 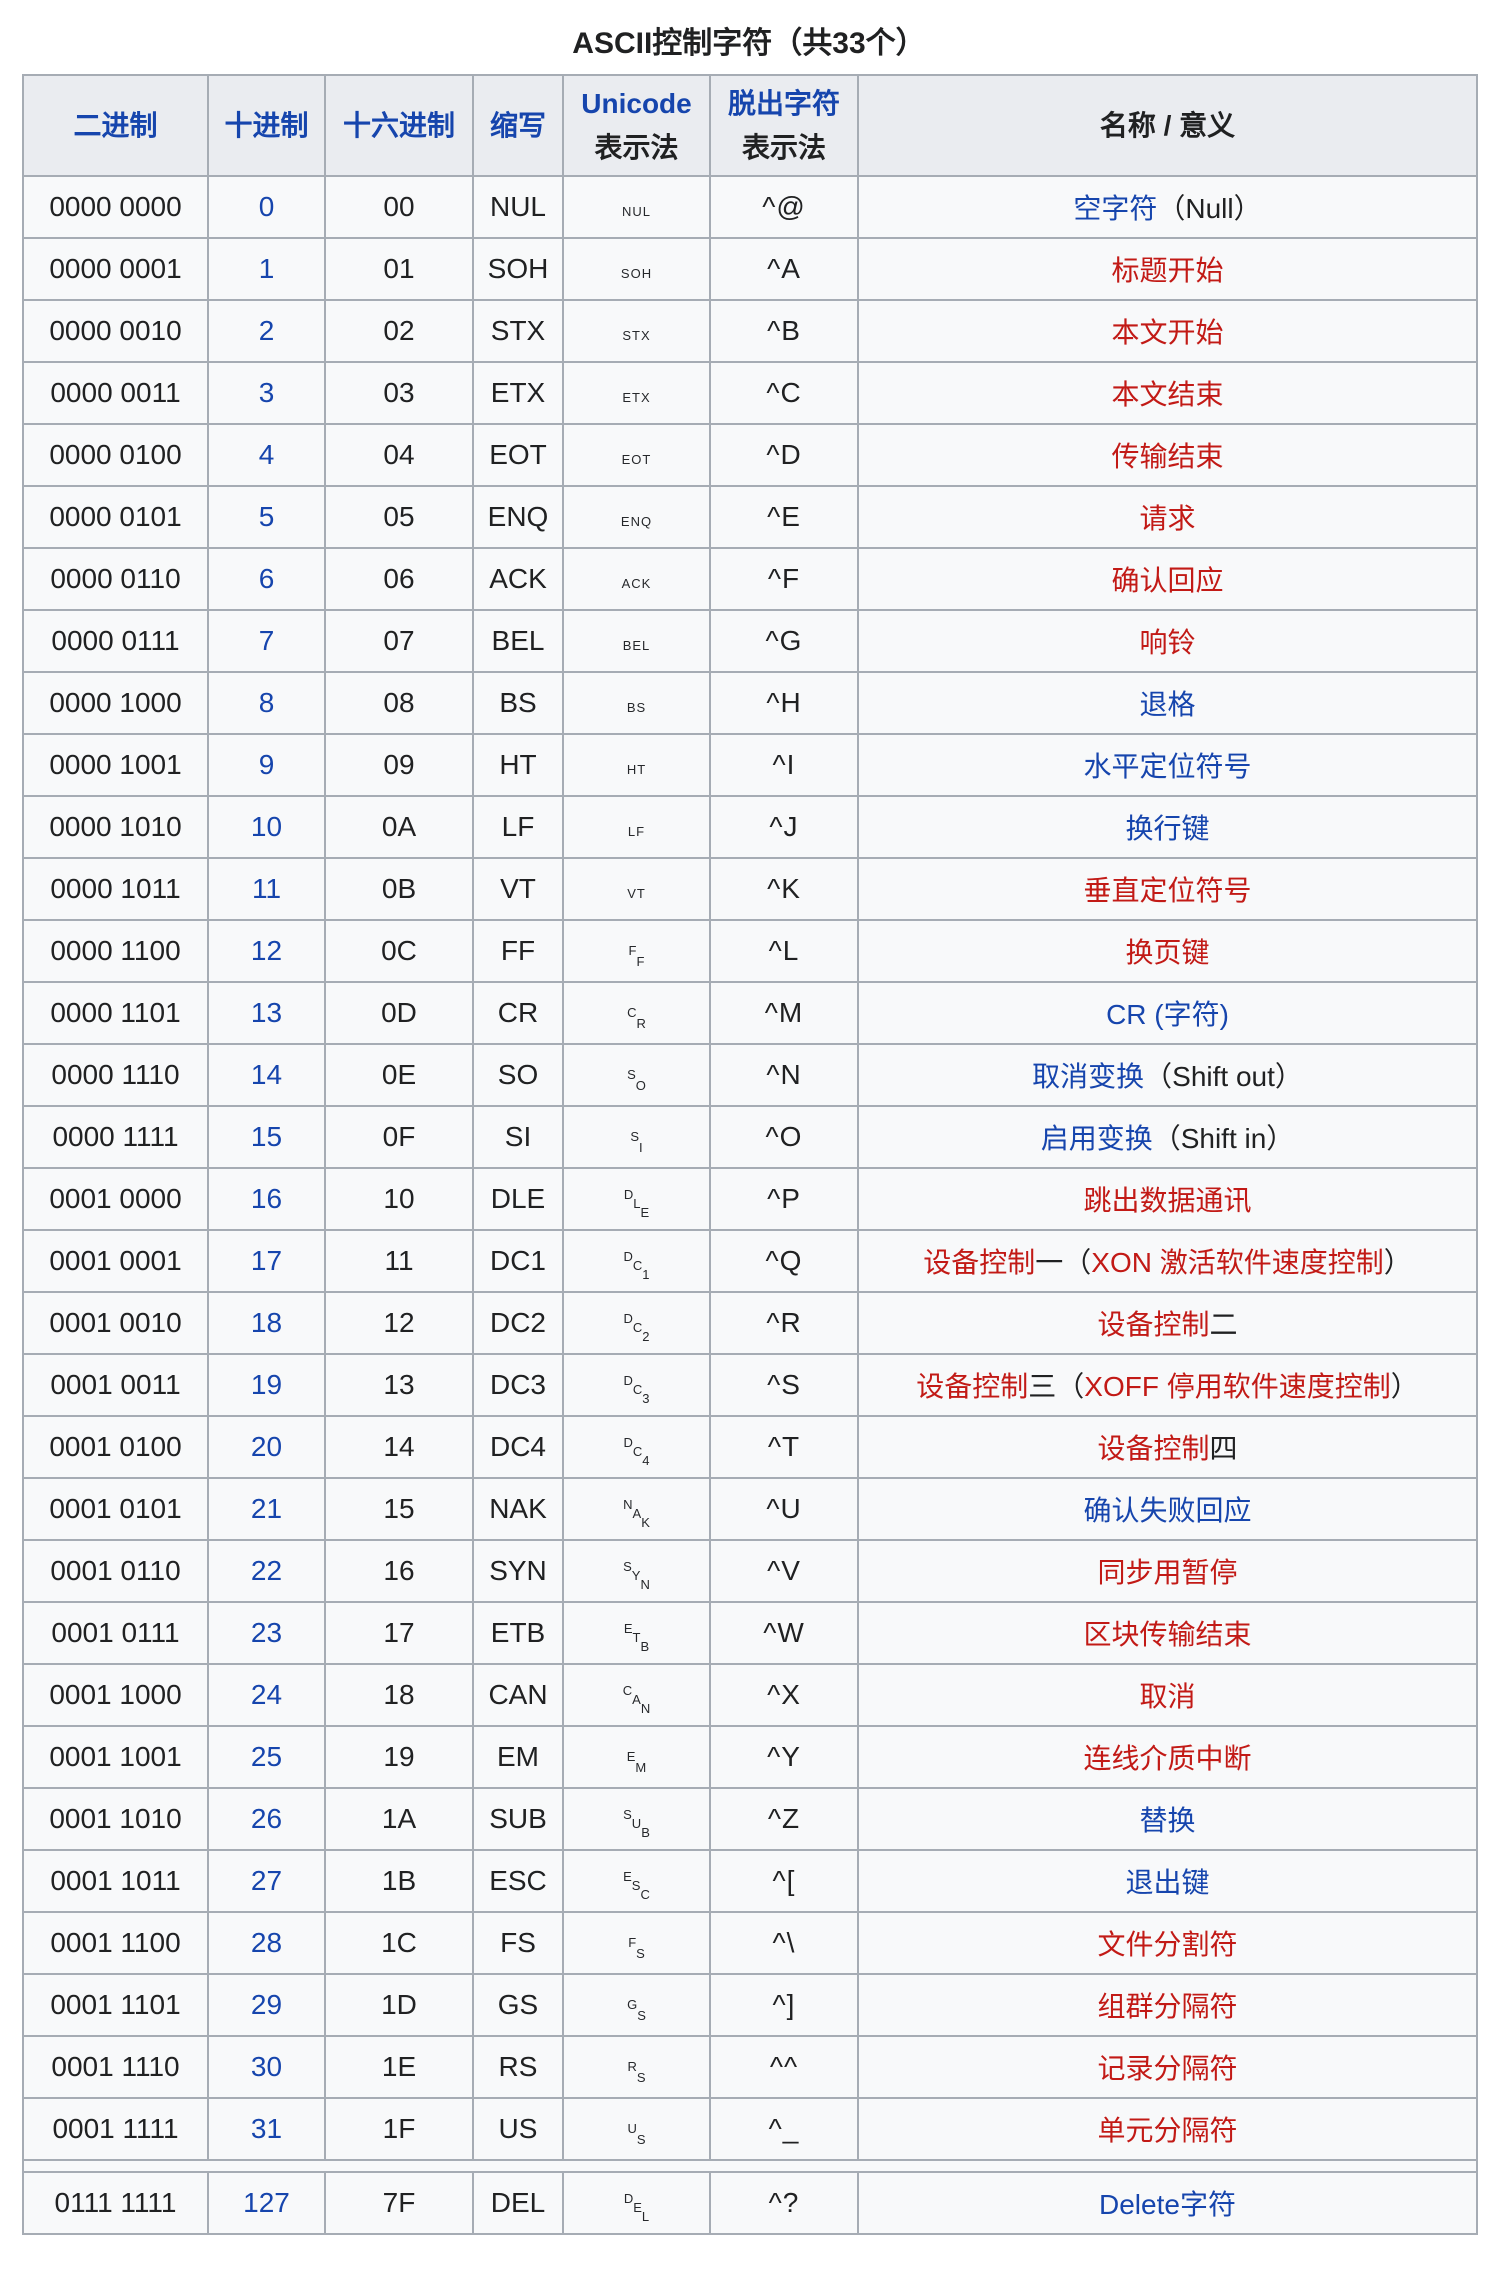 What do you see at coordinates (1167, 766) in the screenshot?
I see `wiki-link: 水平定位符号` at bounding box center [1167, 766].